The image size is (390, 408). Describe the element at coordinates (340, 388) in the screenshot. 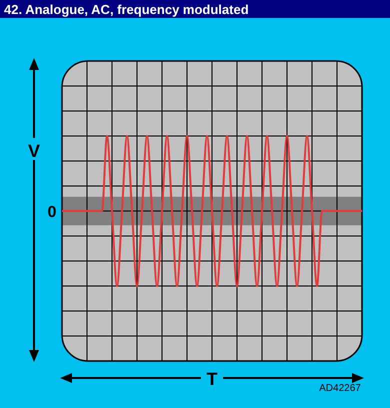

I see `text: AD42267` at that location.